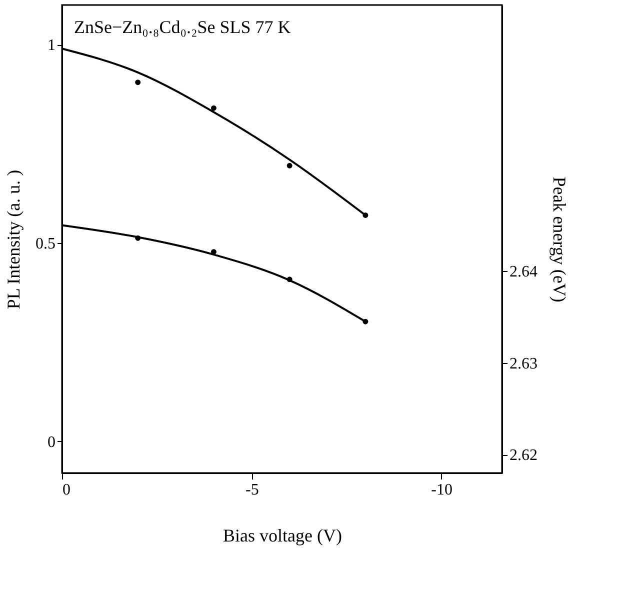 The height and width of the screenshot is (595, 618). Describe the element at coordinates (524, 272) in the screenshot. I see `y2-tick-label: 2.64` at that location.